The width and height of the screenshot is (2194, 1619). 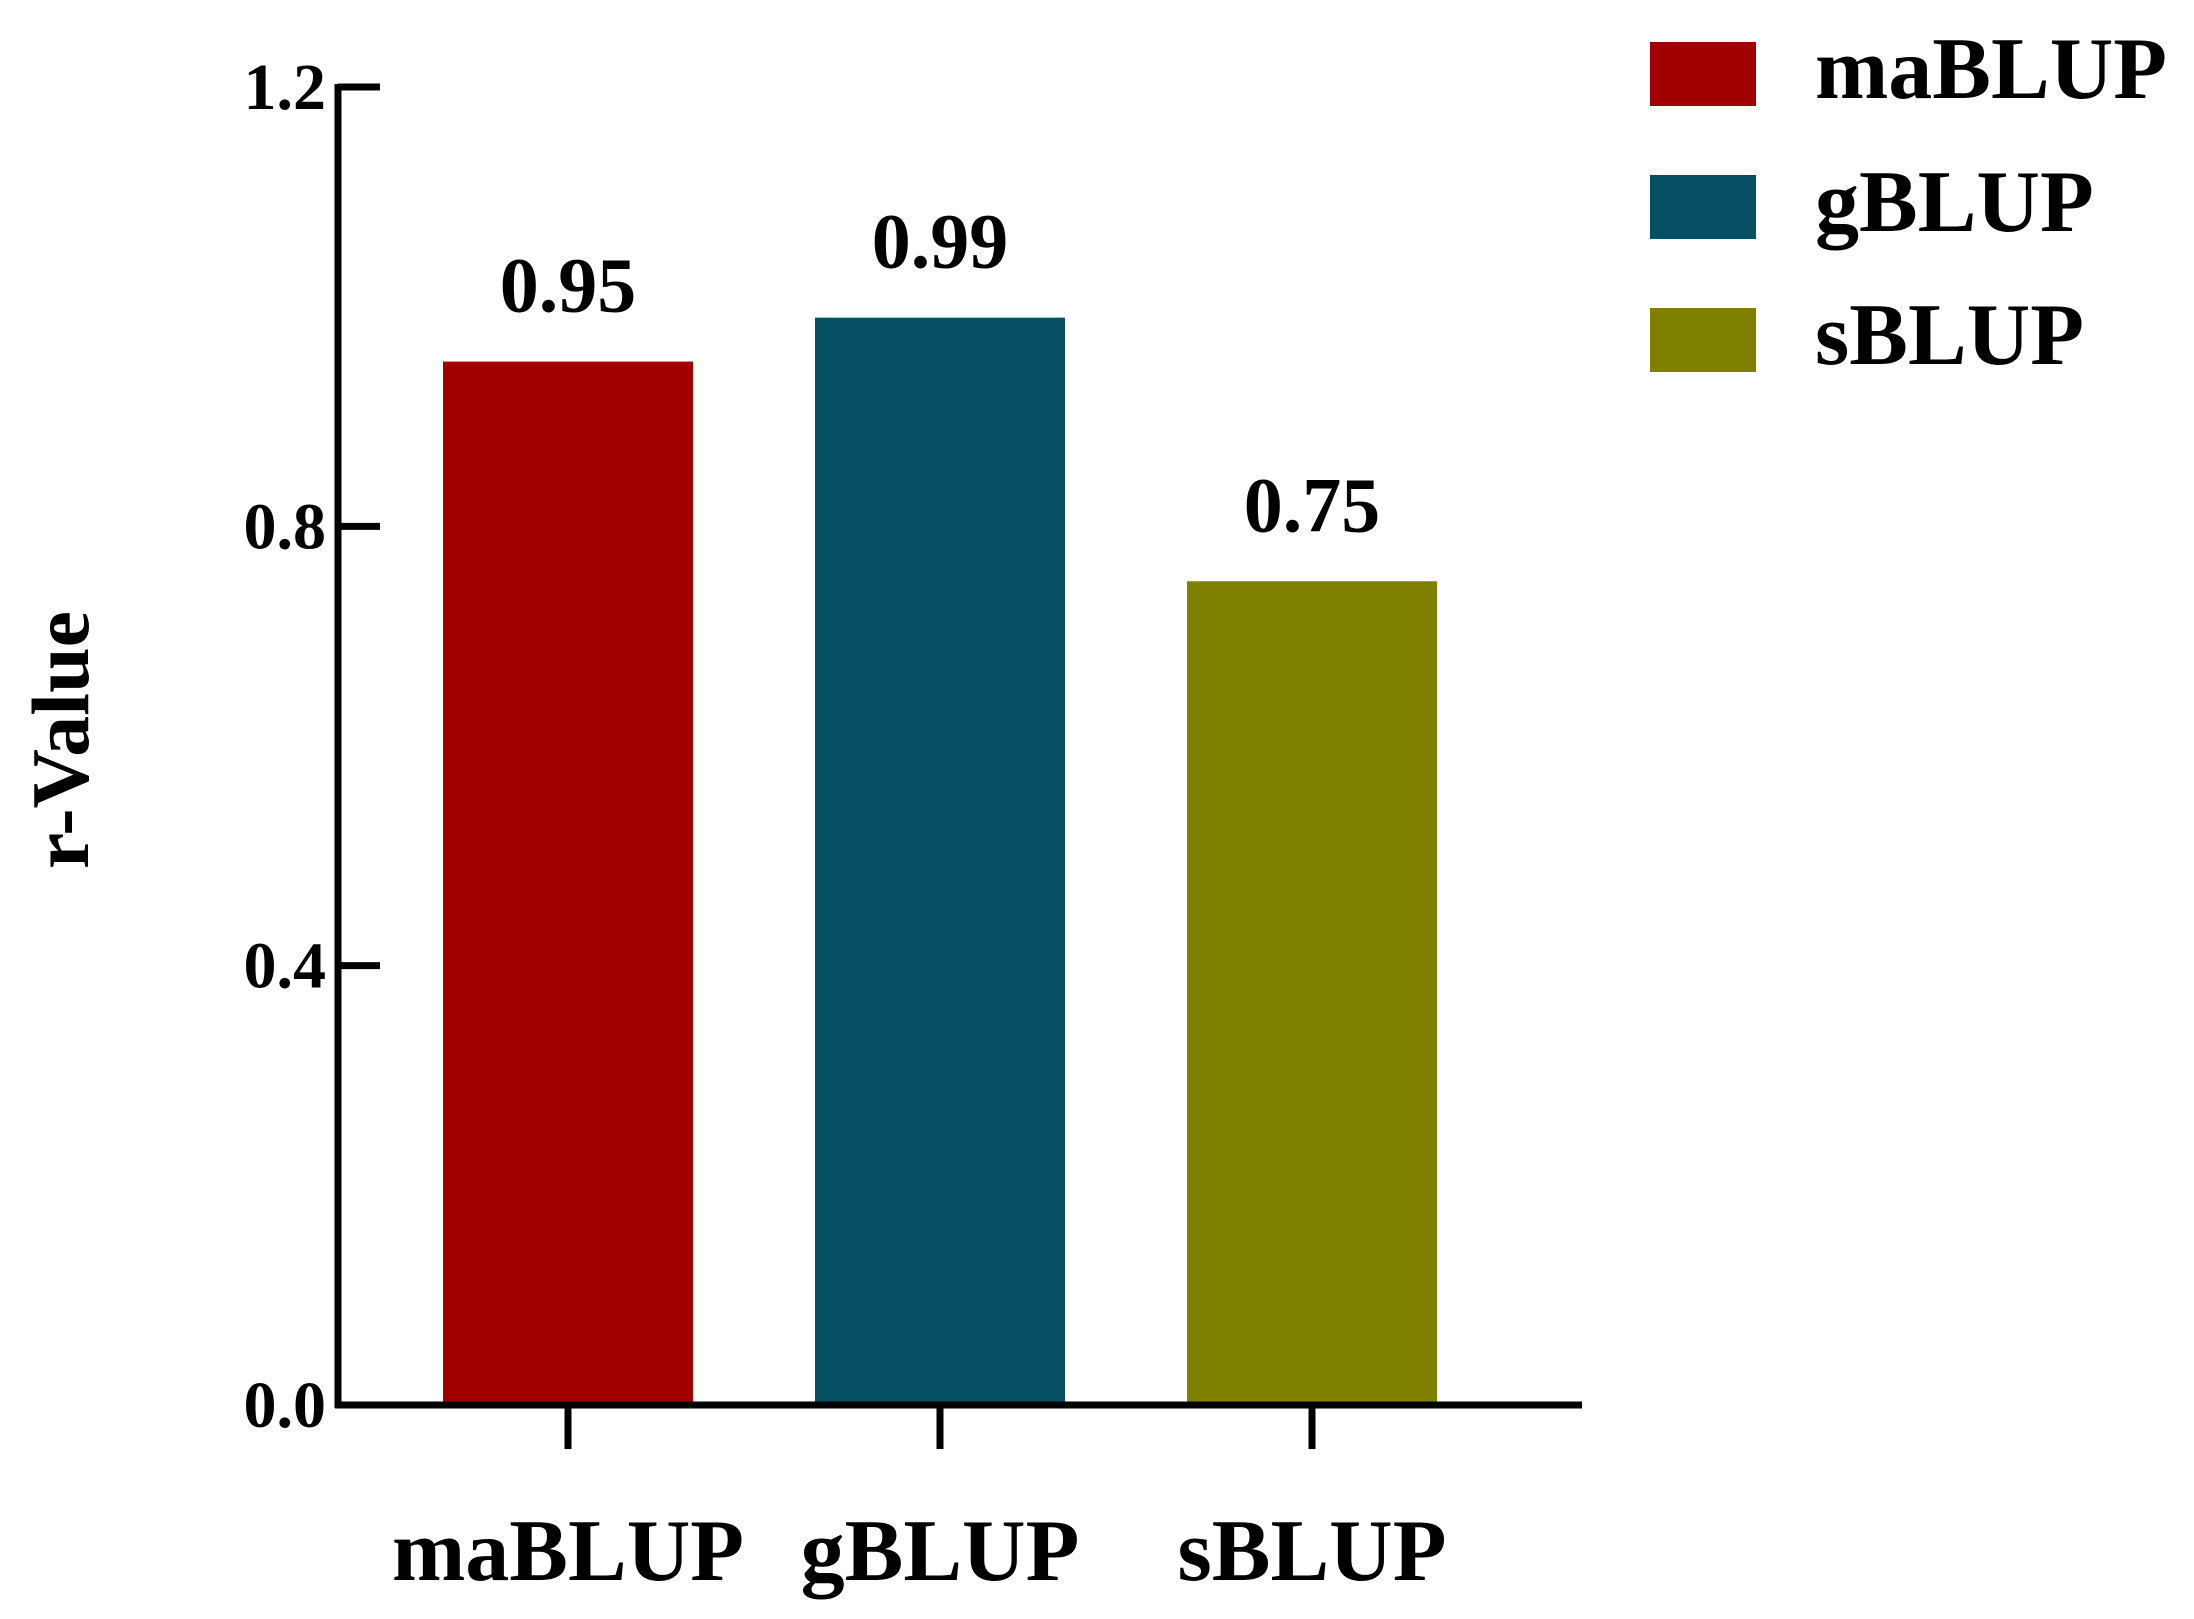 What do you see at coordinates (312, 746) in the screenshot?
I see `y-ticks: 0.0 0.4 0.8 1.2` at bounding box center [312, 746].